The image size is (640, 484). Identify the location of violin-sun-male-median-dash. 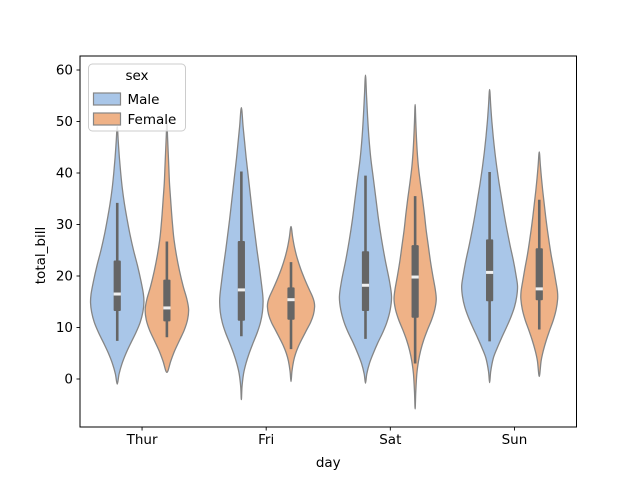
(490, 272).